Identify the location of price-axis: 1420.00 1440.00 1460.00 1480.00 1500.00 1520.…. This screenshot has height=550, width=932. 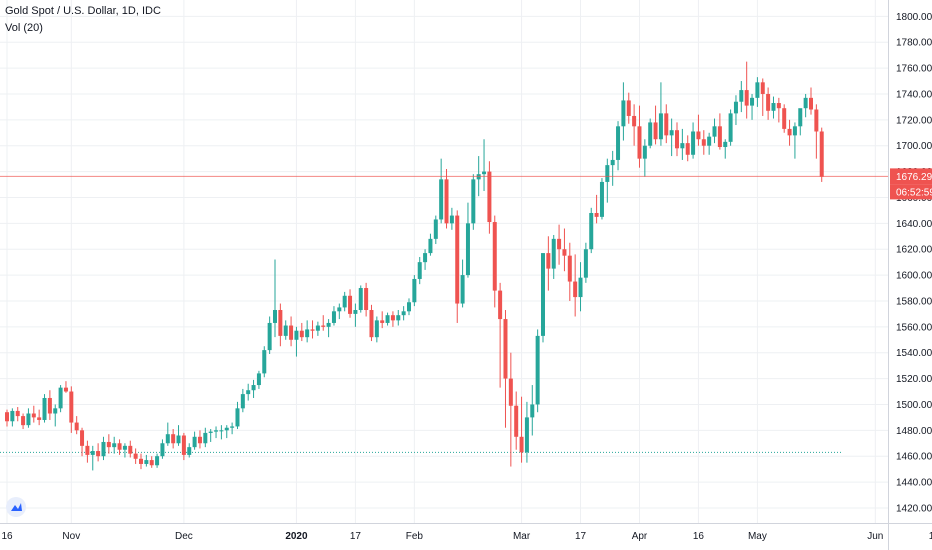
(914, 263).